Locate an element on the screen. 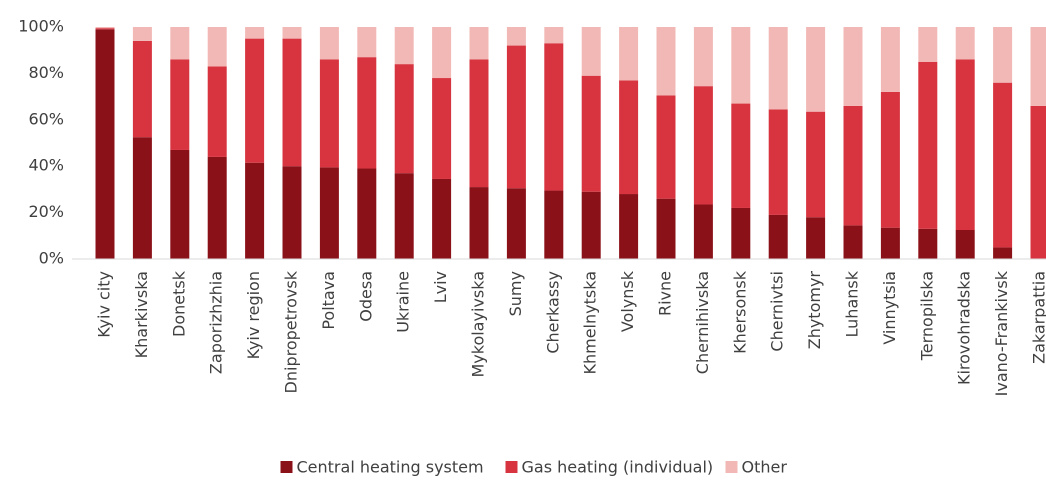 This screenshot has height=480, width=1046. x-tick-label: Cherkassy is located at coordinates (552, 312).